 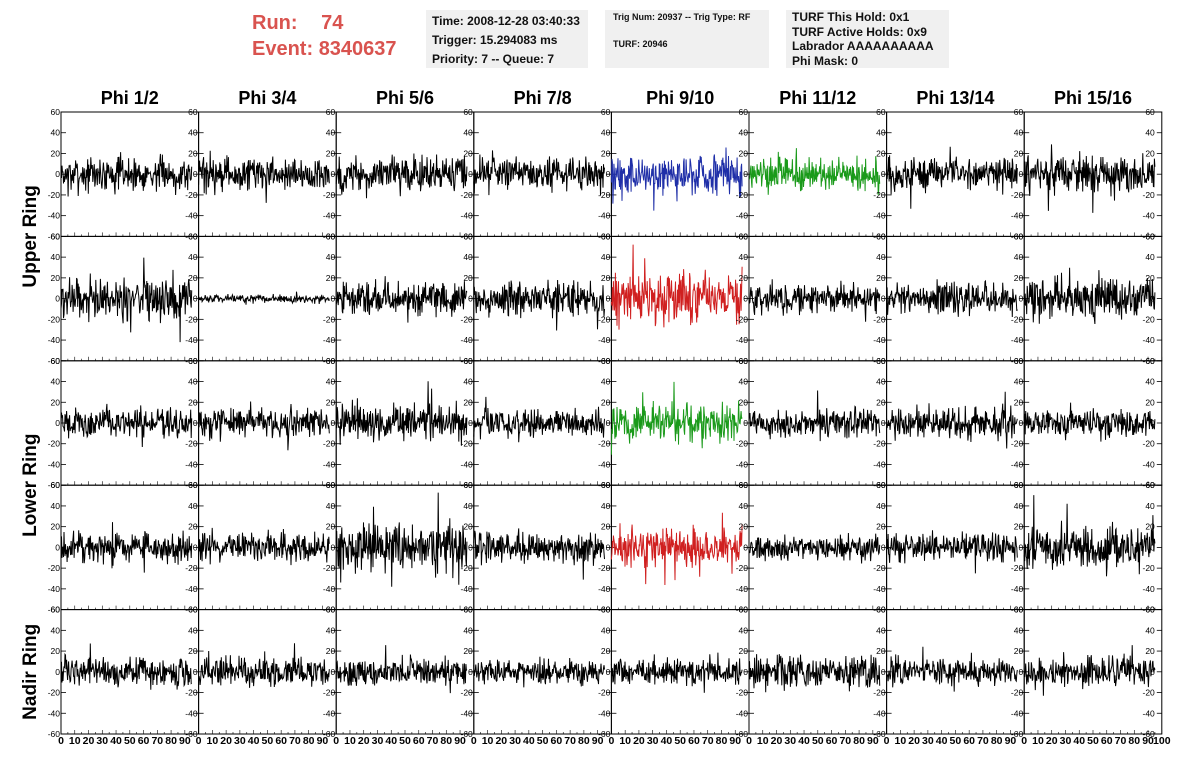 I want to click on phi-mask-text: Phi Mask: 0, so click(x=825, y=60).